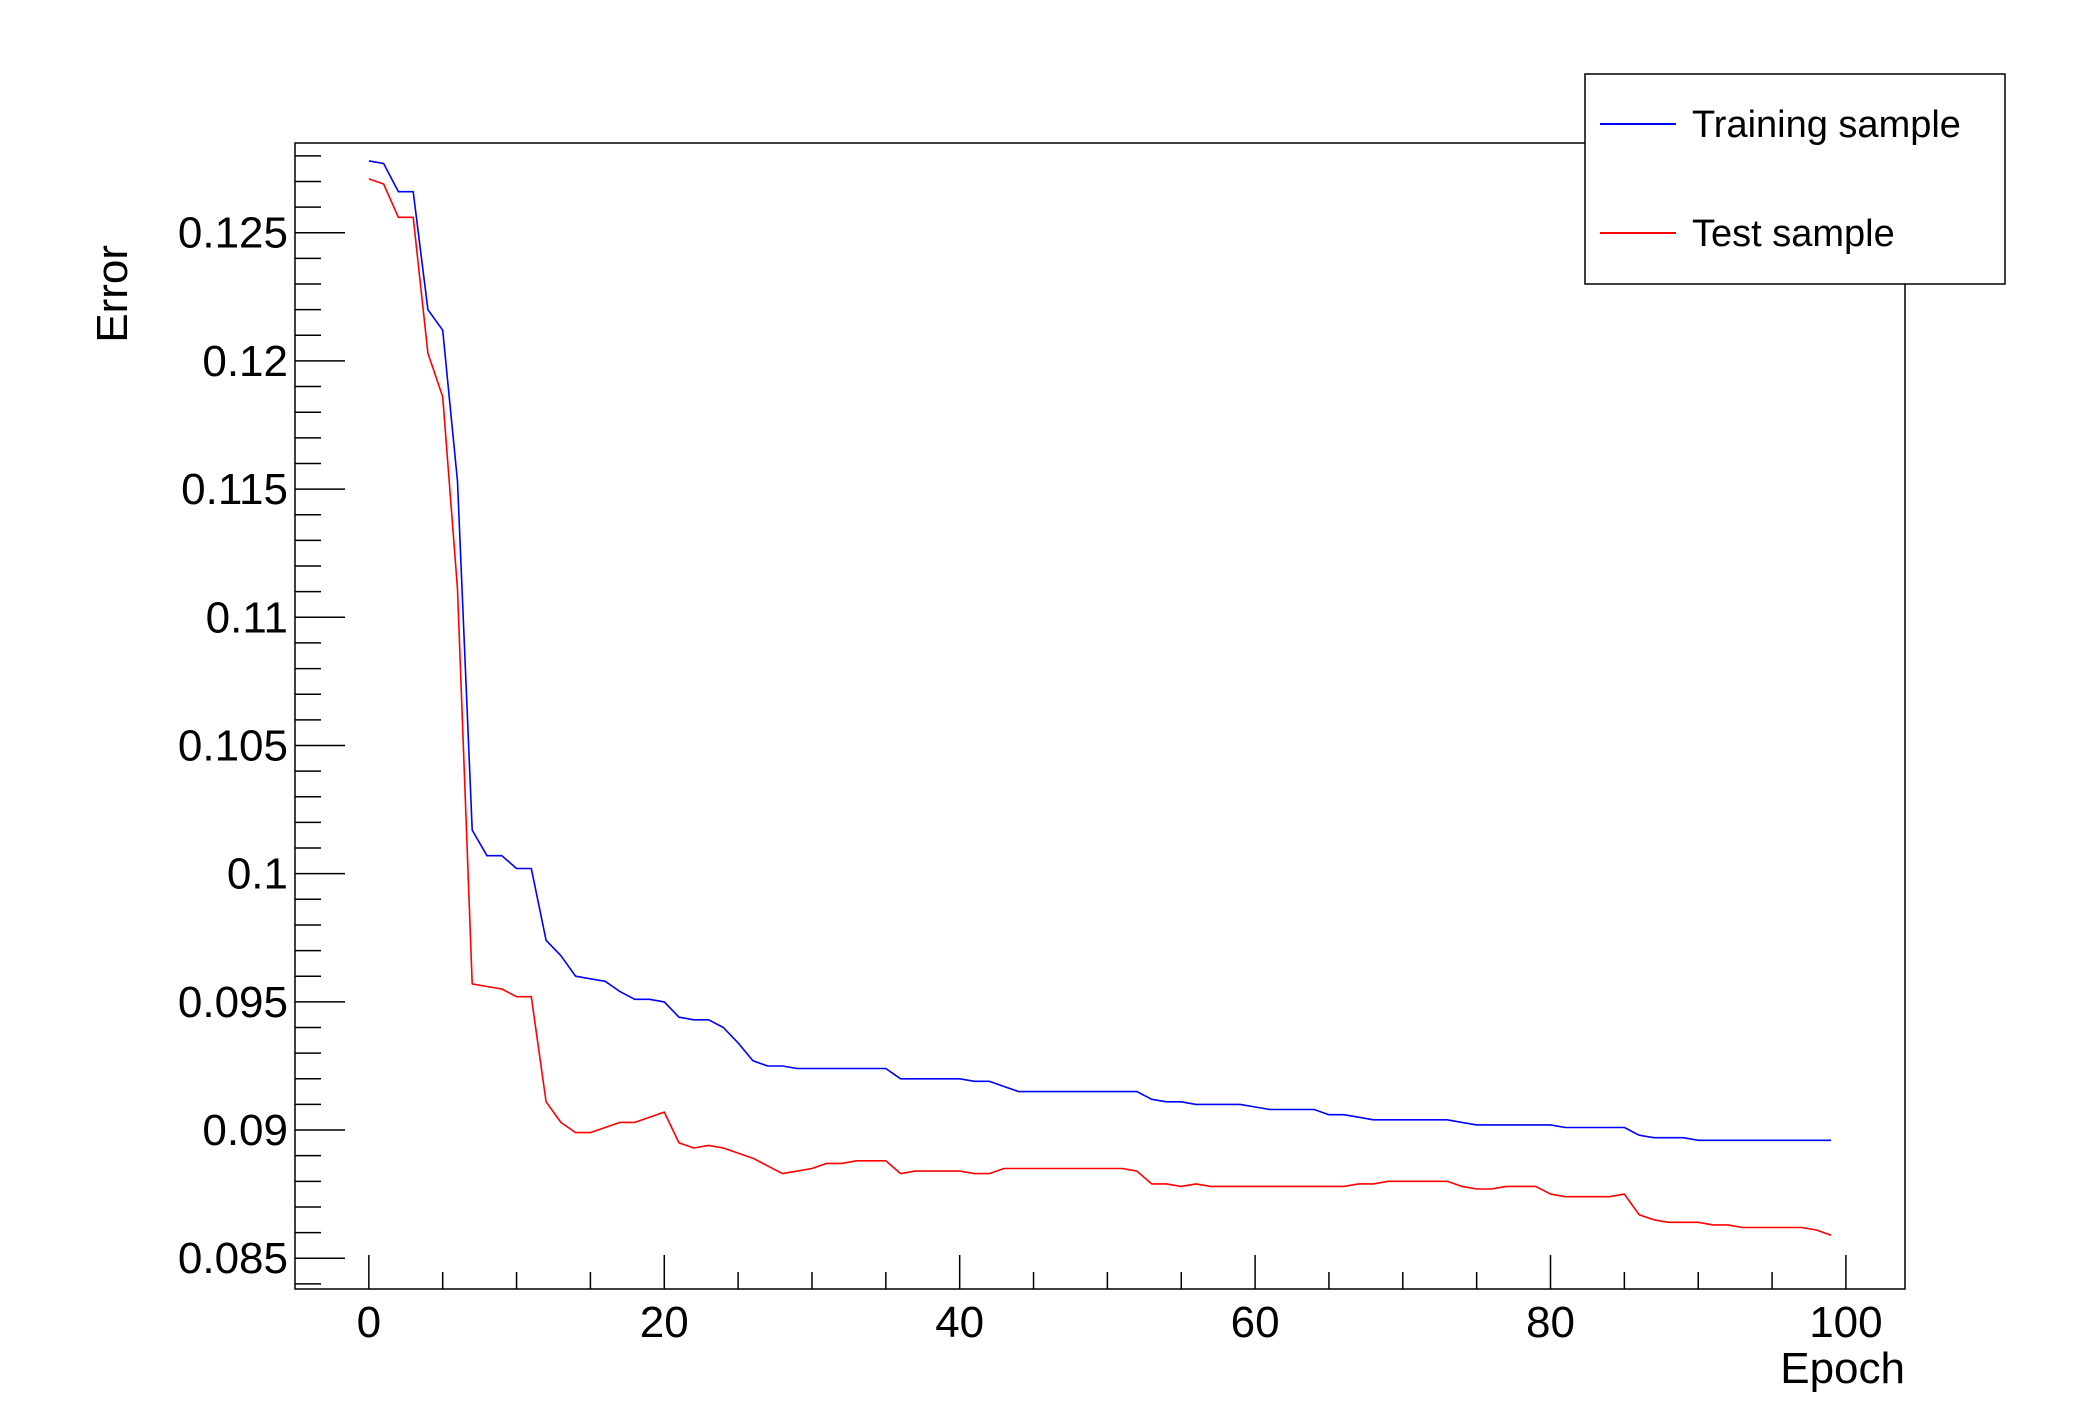 Image resolution: width=2088 pixels, height=1416 pixels. Describe the element at coordinates (112, 294) in the screenshot. I see `y-axis-label: Error` at that location.